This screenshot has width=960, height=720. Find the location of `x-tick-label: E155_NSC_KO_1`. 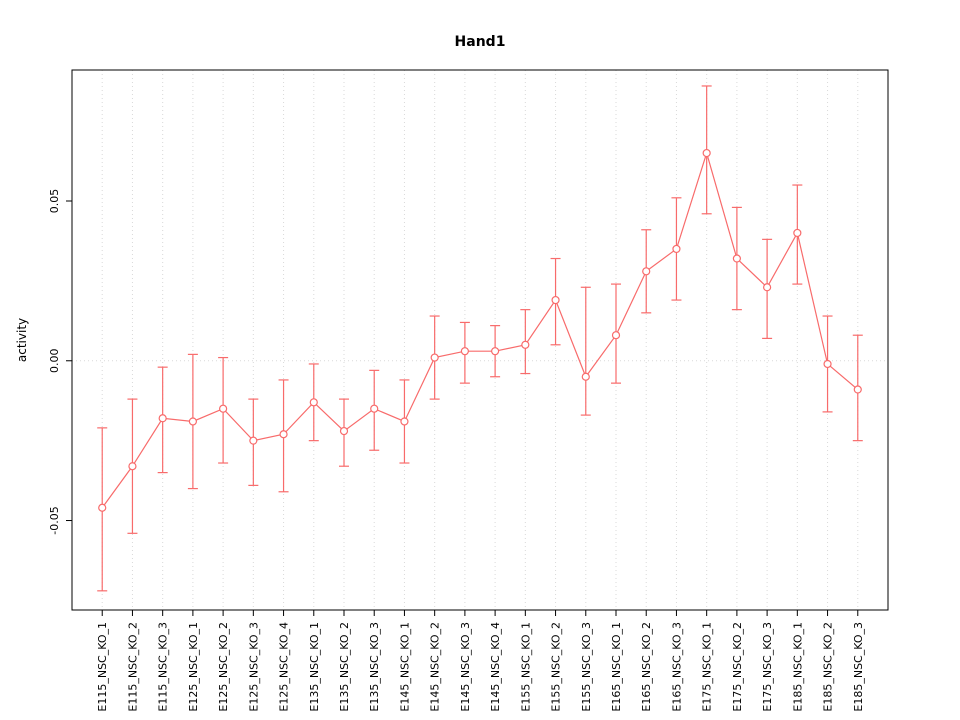

x-tick-label: E155_NSC_KO_1 is located at coordinates (525, 667).